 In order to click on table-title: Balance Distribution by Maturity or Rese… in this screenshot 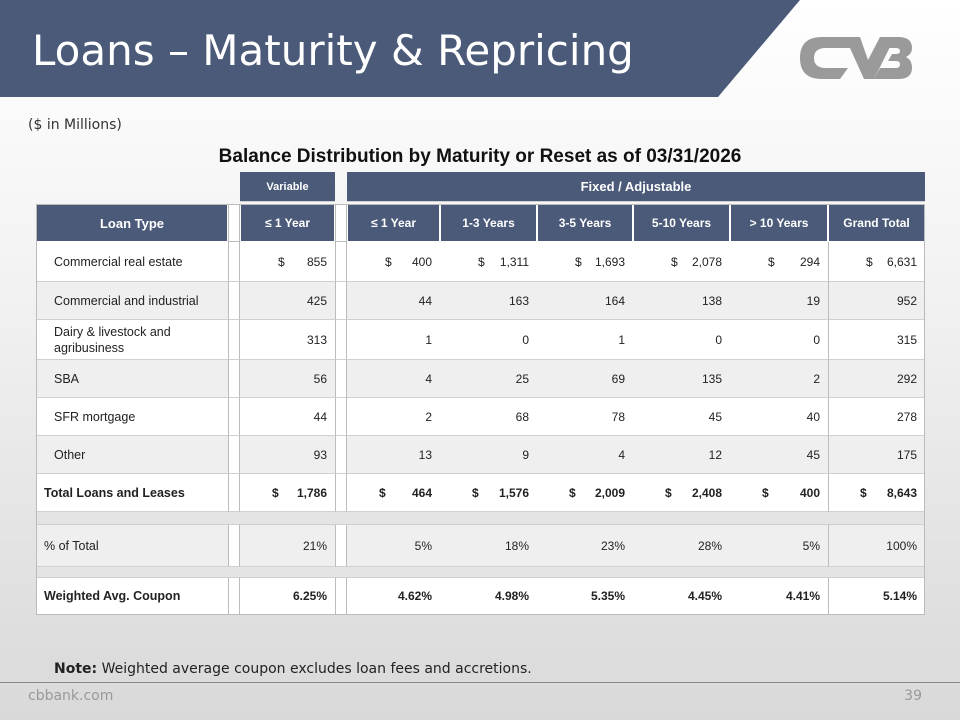, I will do `click(480, 156)`.